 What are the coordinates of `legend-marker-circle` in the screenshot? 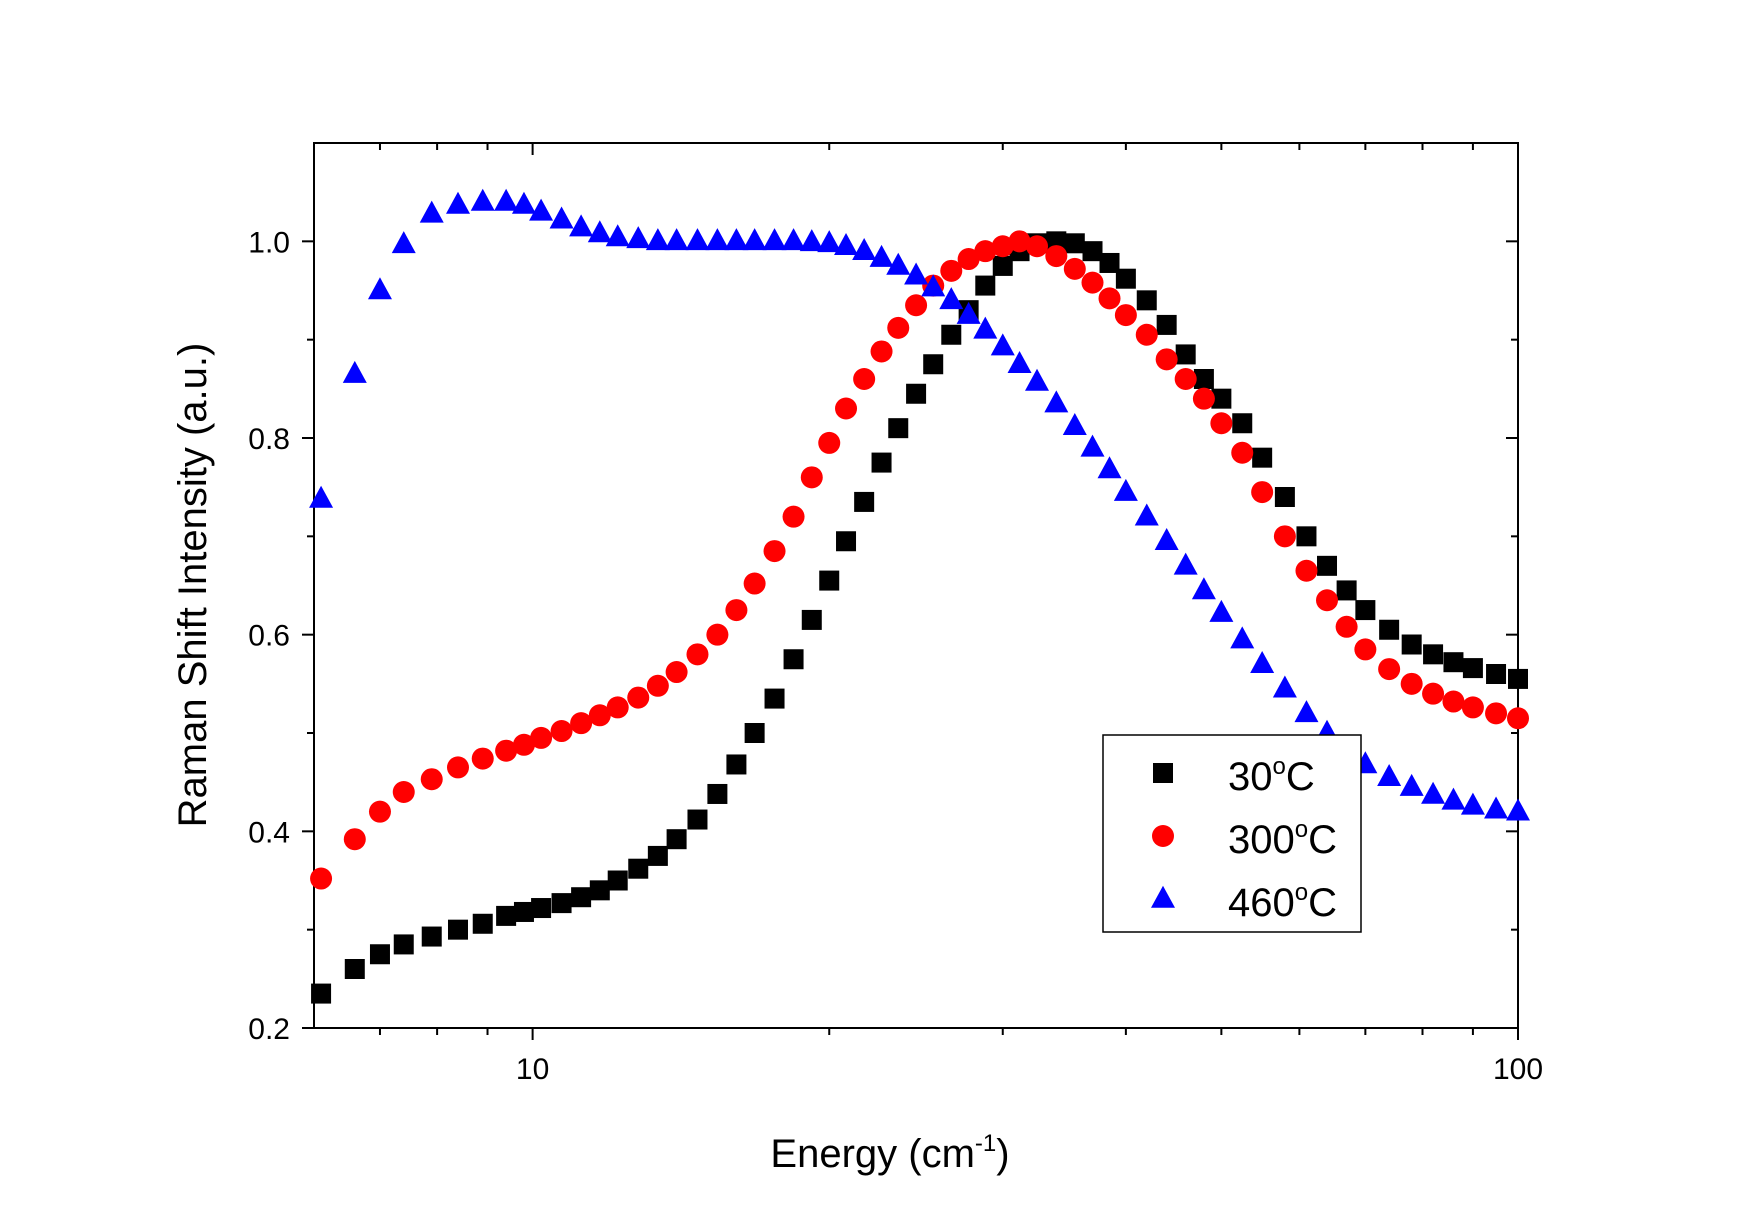 It's located at (1163, 836).